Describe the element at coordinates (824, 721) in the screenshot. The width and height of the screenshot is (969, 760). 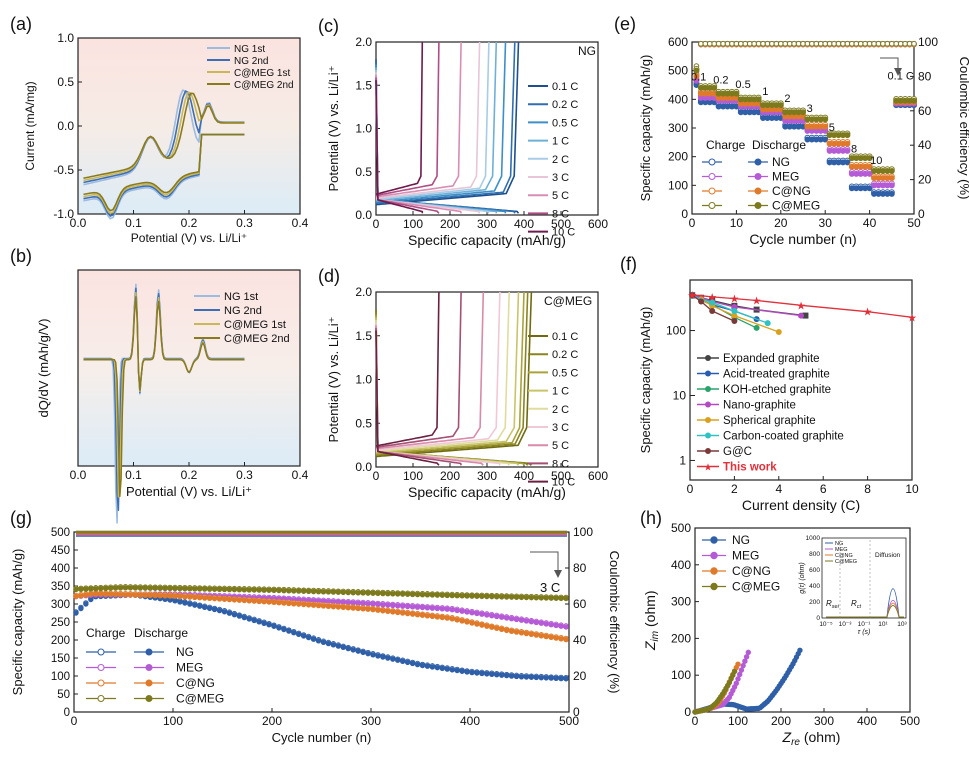
I see `panel-h-x-tick-label: 300` at that location.